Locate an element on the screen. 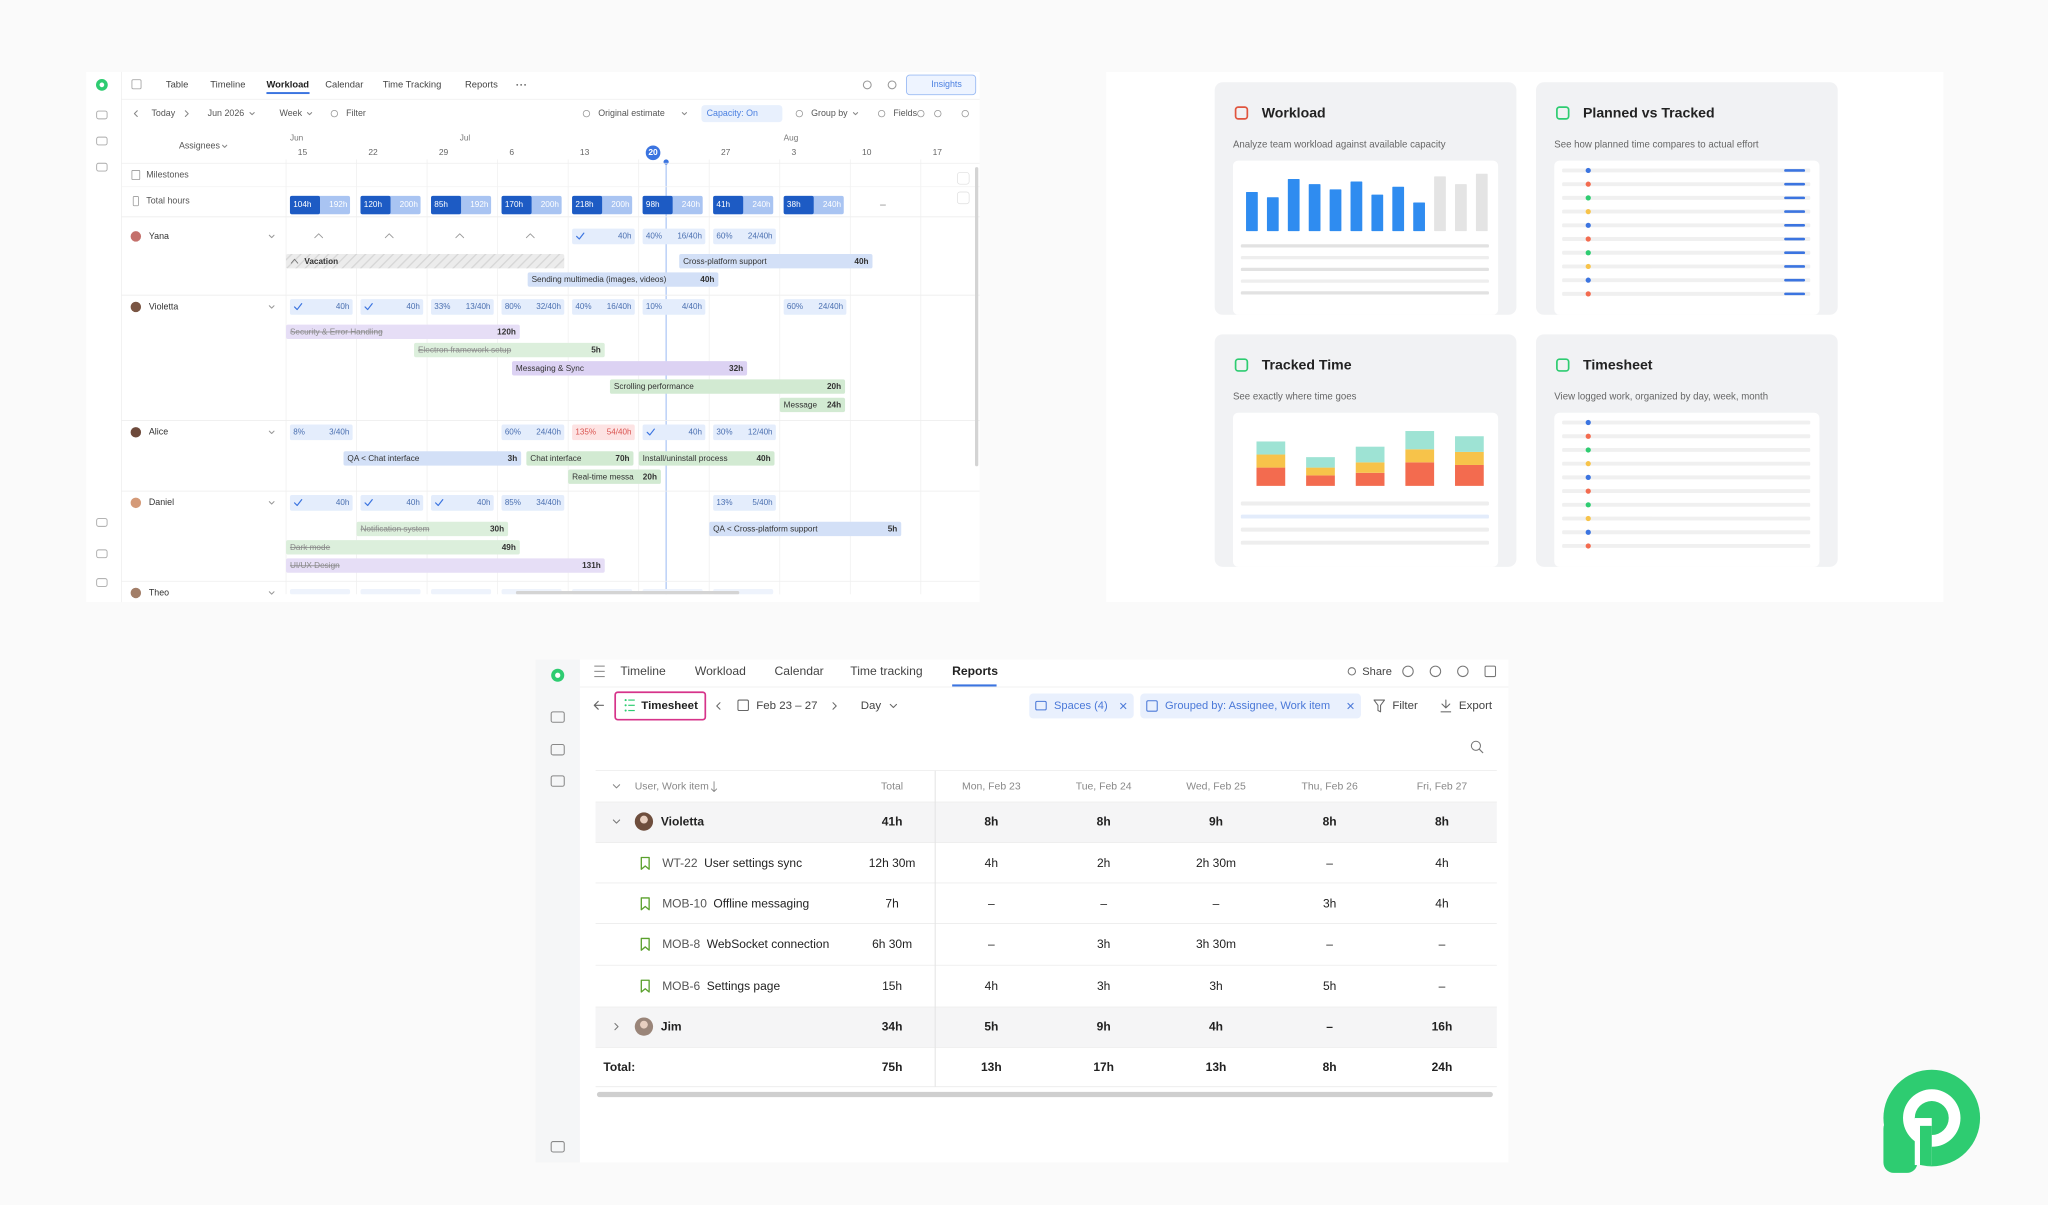 The height and width of the screenshot is (1205, 2048). work-item: MOB-6 Settings page is located at coordinates (721, 986).